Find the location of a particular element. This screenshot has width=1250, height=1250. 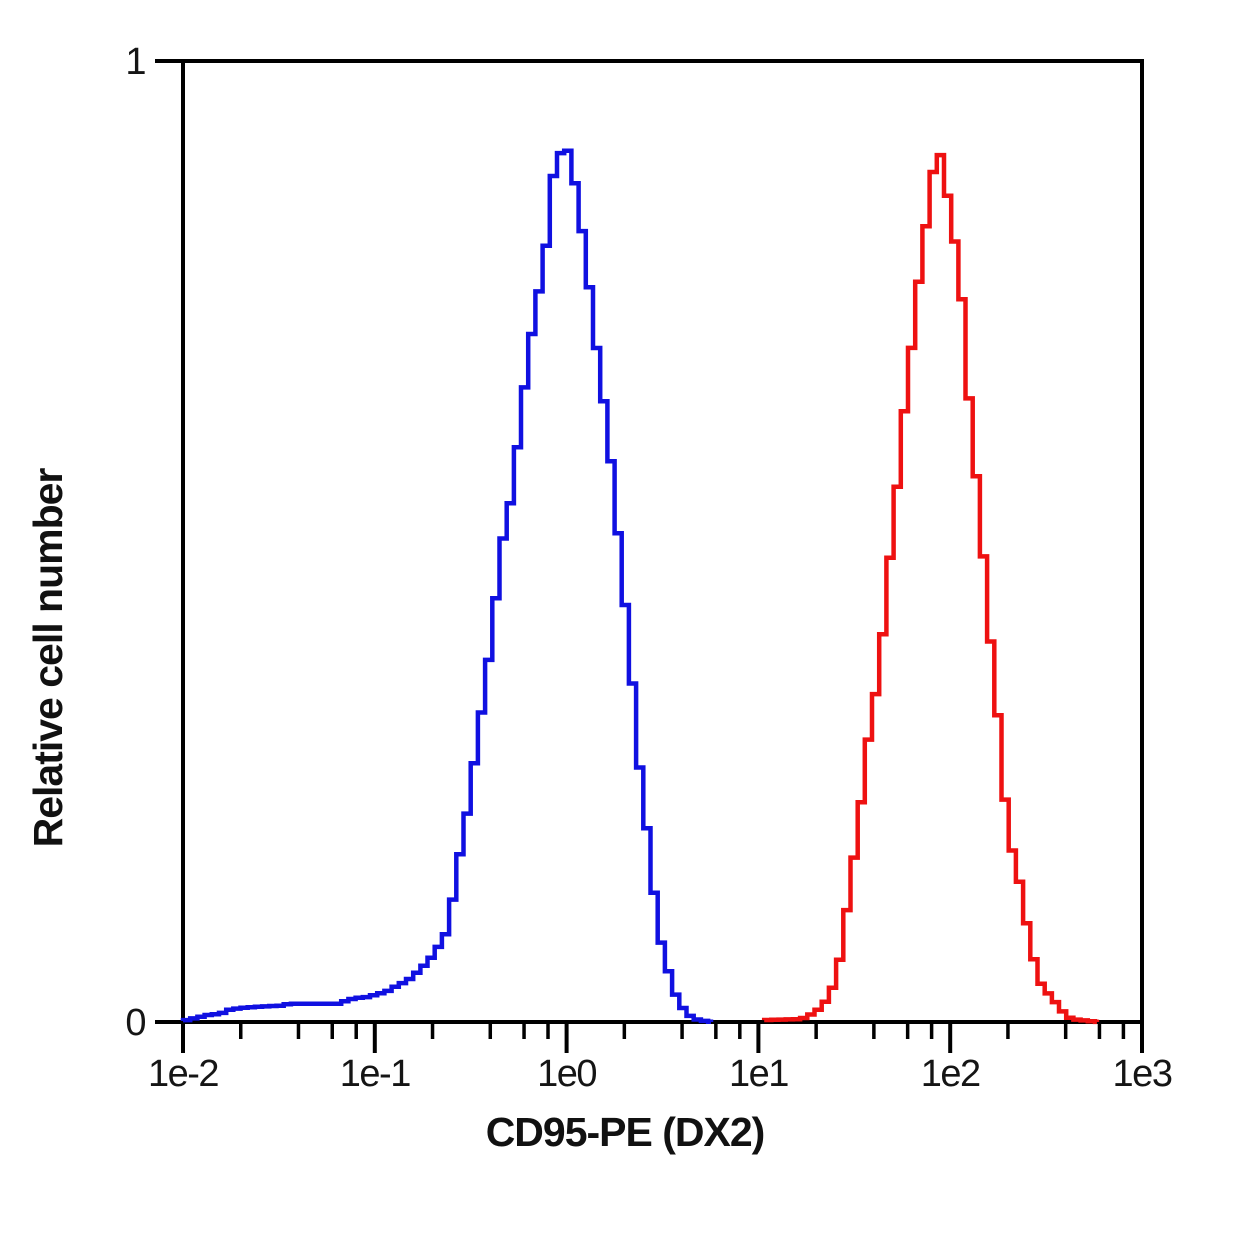

x-axis-tick-labels: 1e-2 1e-1 1e0 1e1 1e2 1e3 is located at coordinates (660, 1074).